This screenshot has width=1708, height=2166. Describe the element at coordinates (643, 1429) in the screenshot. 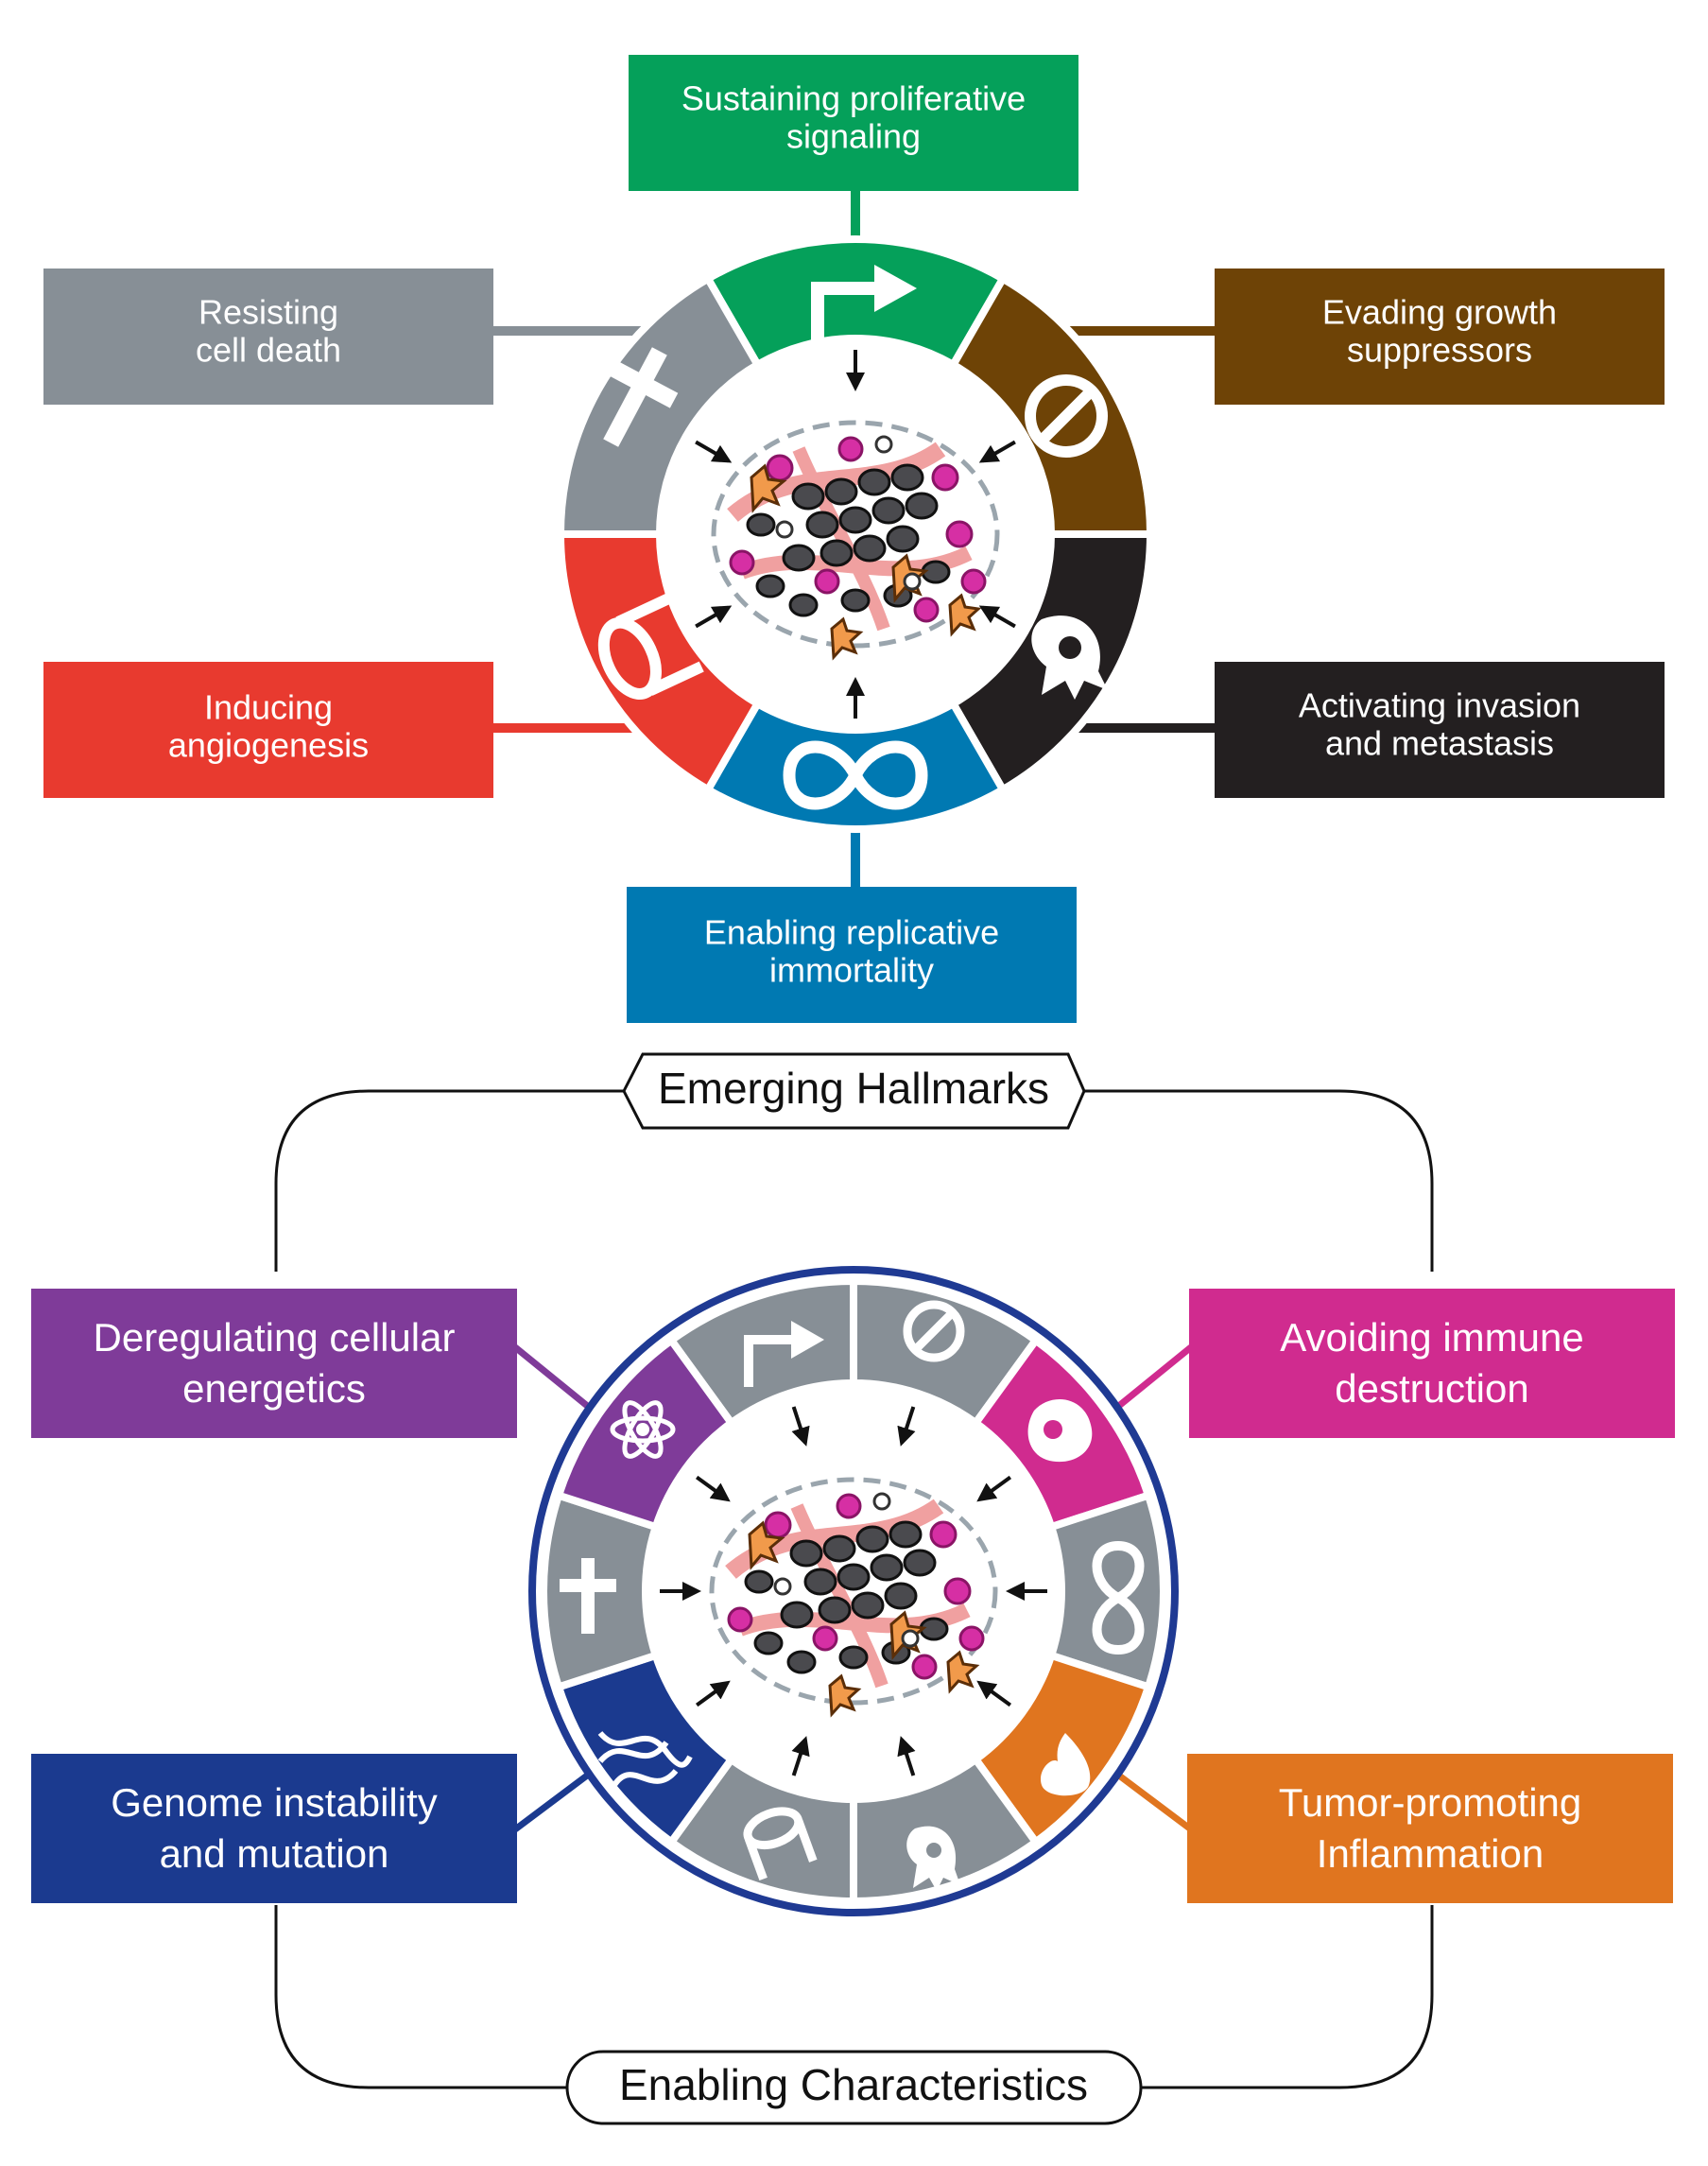

I see `atom-icon` at that location.